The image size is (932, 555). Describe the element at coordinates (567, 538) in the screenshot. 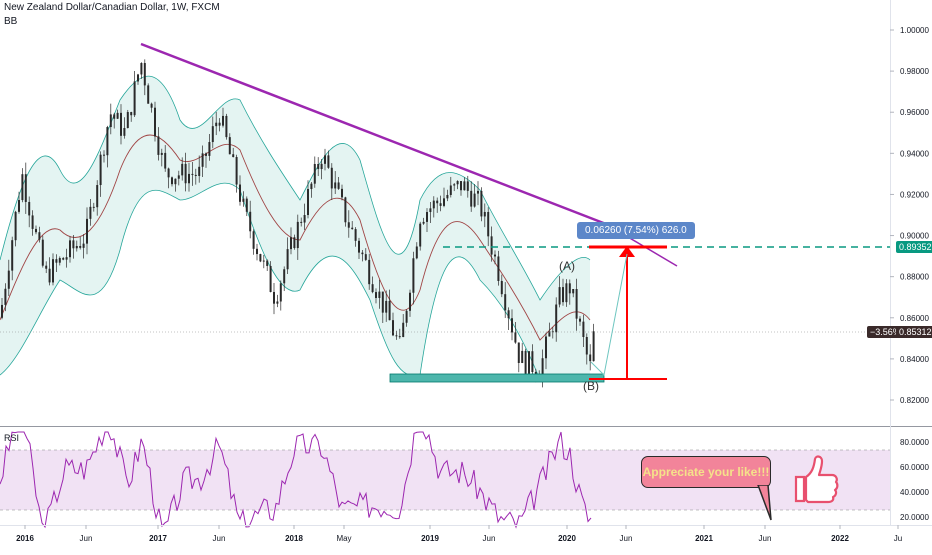

I see `time-tick-label: 2020` at that location.